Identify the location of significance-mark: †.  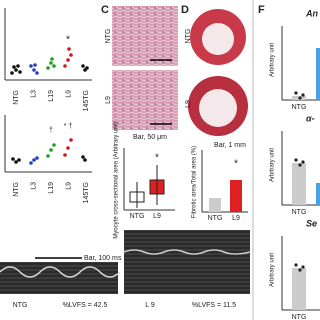
(51, 130).